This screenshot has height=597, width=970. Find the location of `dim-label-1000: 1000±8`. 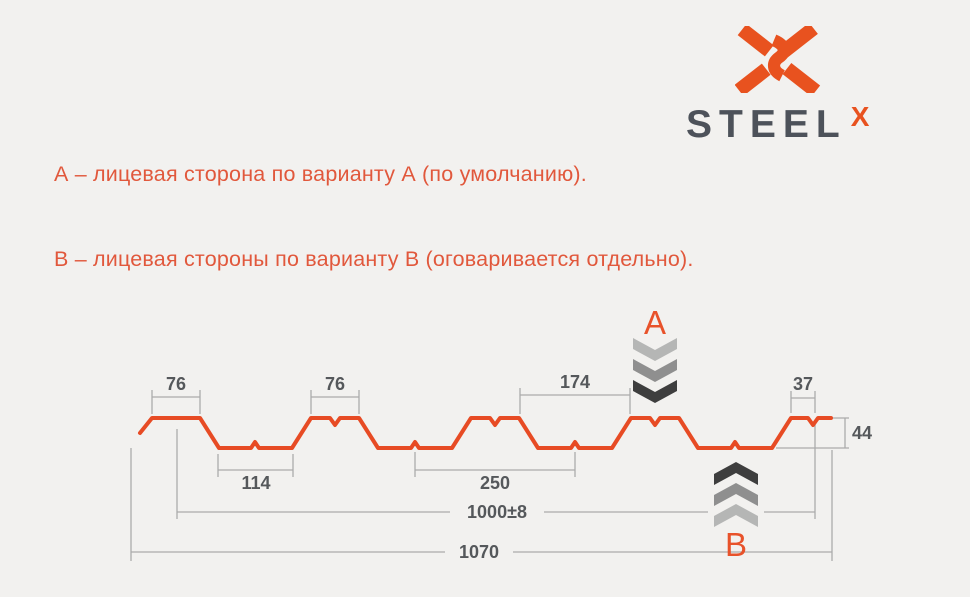

dim-label-1000: 1000±8 is located at coordinates (497, 512).